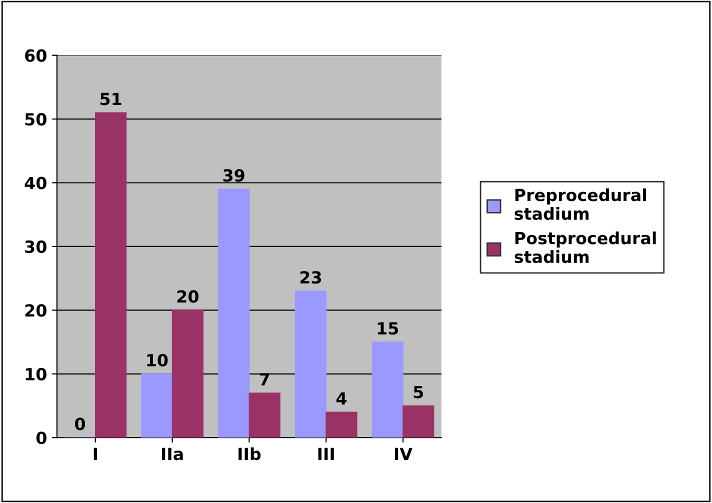 The image size is (712, 503). I want to click on data-label: 5, so click(419, 392).